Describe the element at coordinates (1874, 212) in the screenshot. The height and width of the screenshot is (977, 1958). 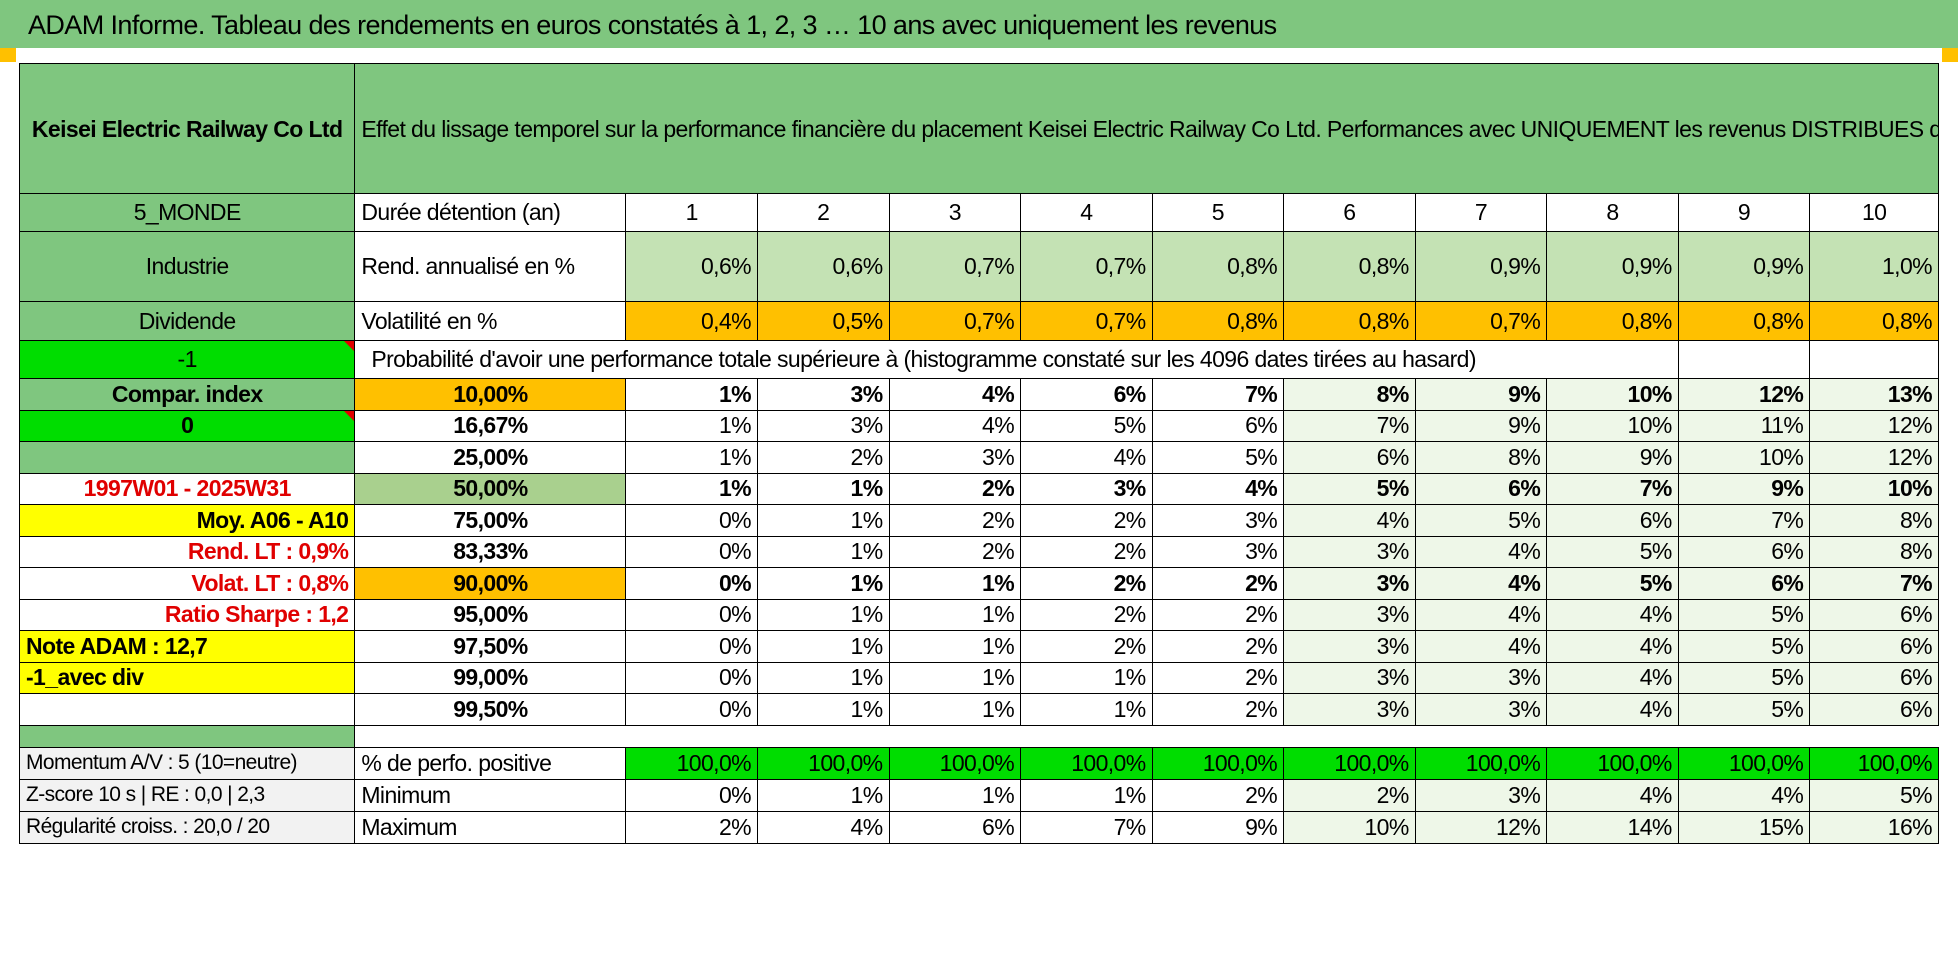
I see `year-10: 10` at that location.